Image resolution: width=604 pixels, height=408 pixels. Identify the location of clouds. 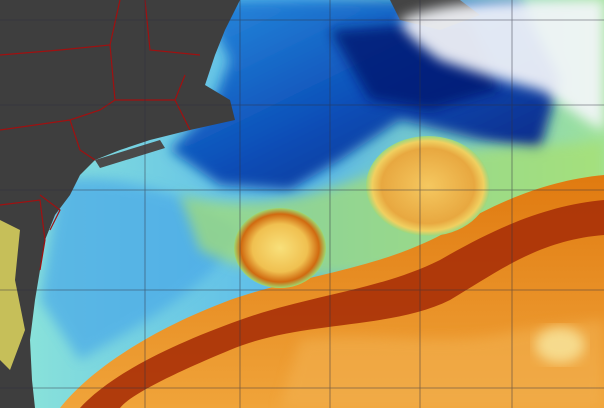
(502, 65).